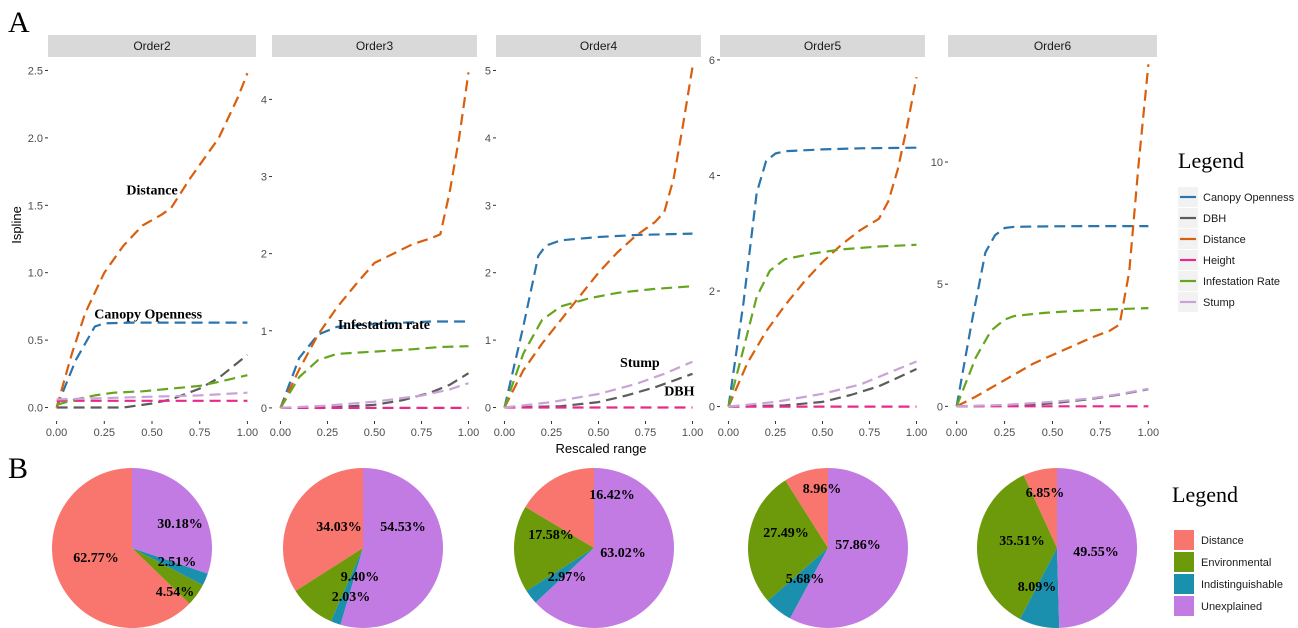  I want to click on pie-label-indistinguishable: 5.68%, so click(805, 579).